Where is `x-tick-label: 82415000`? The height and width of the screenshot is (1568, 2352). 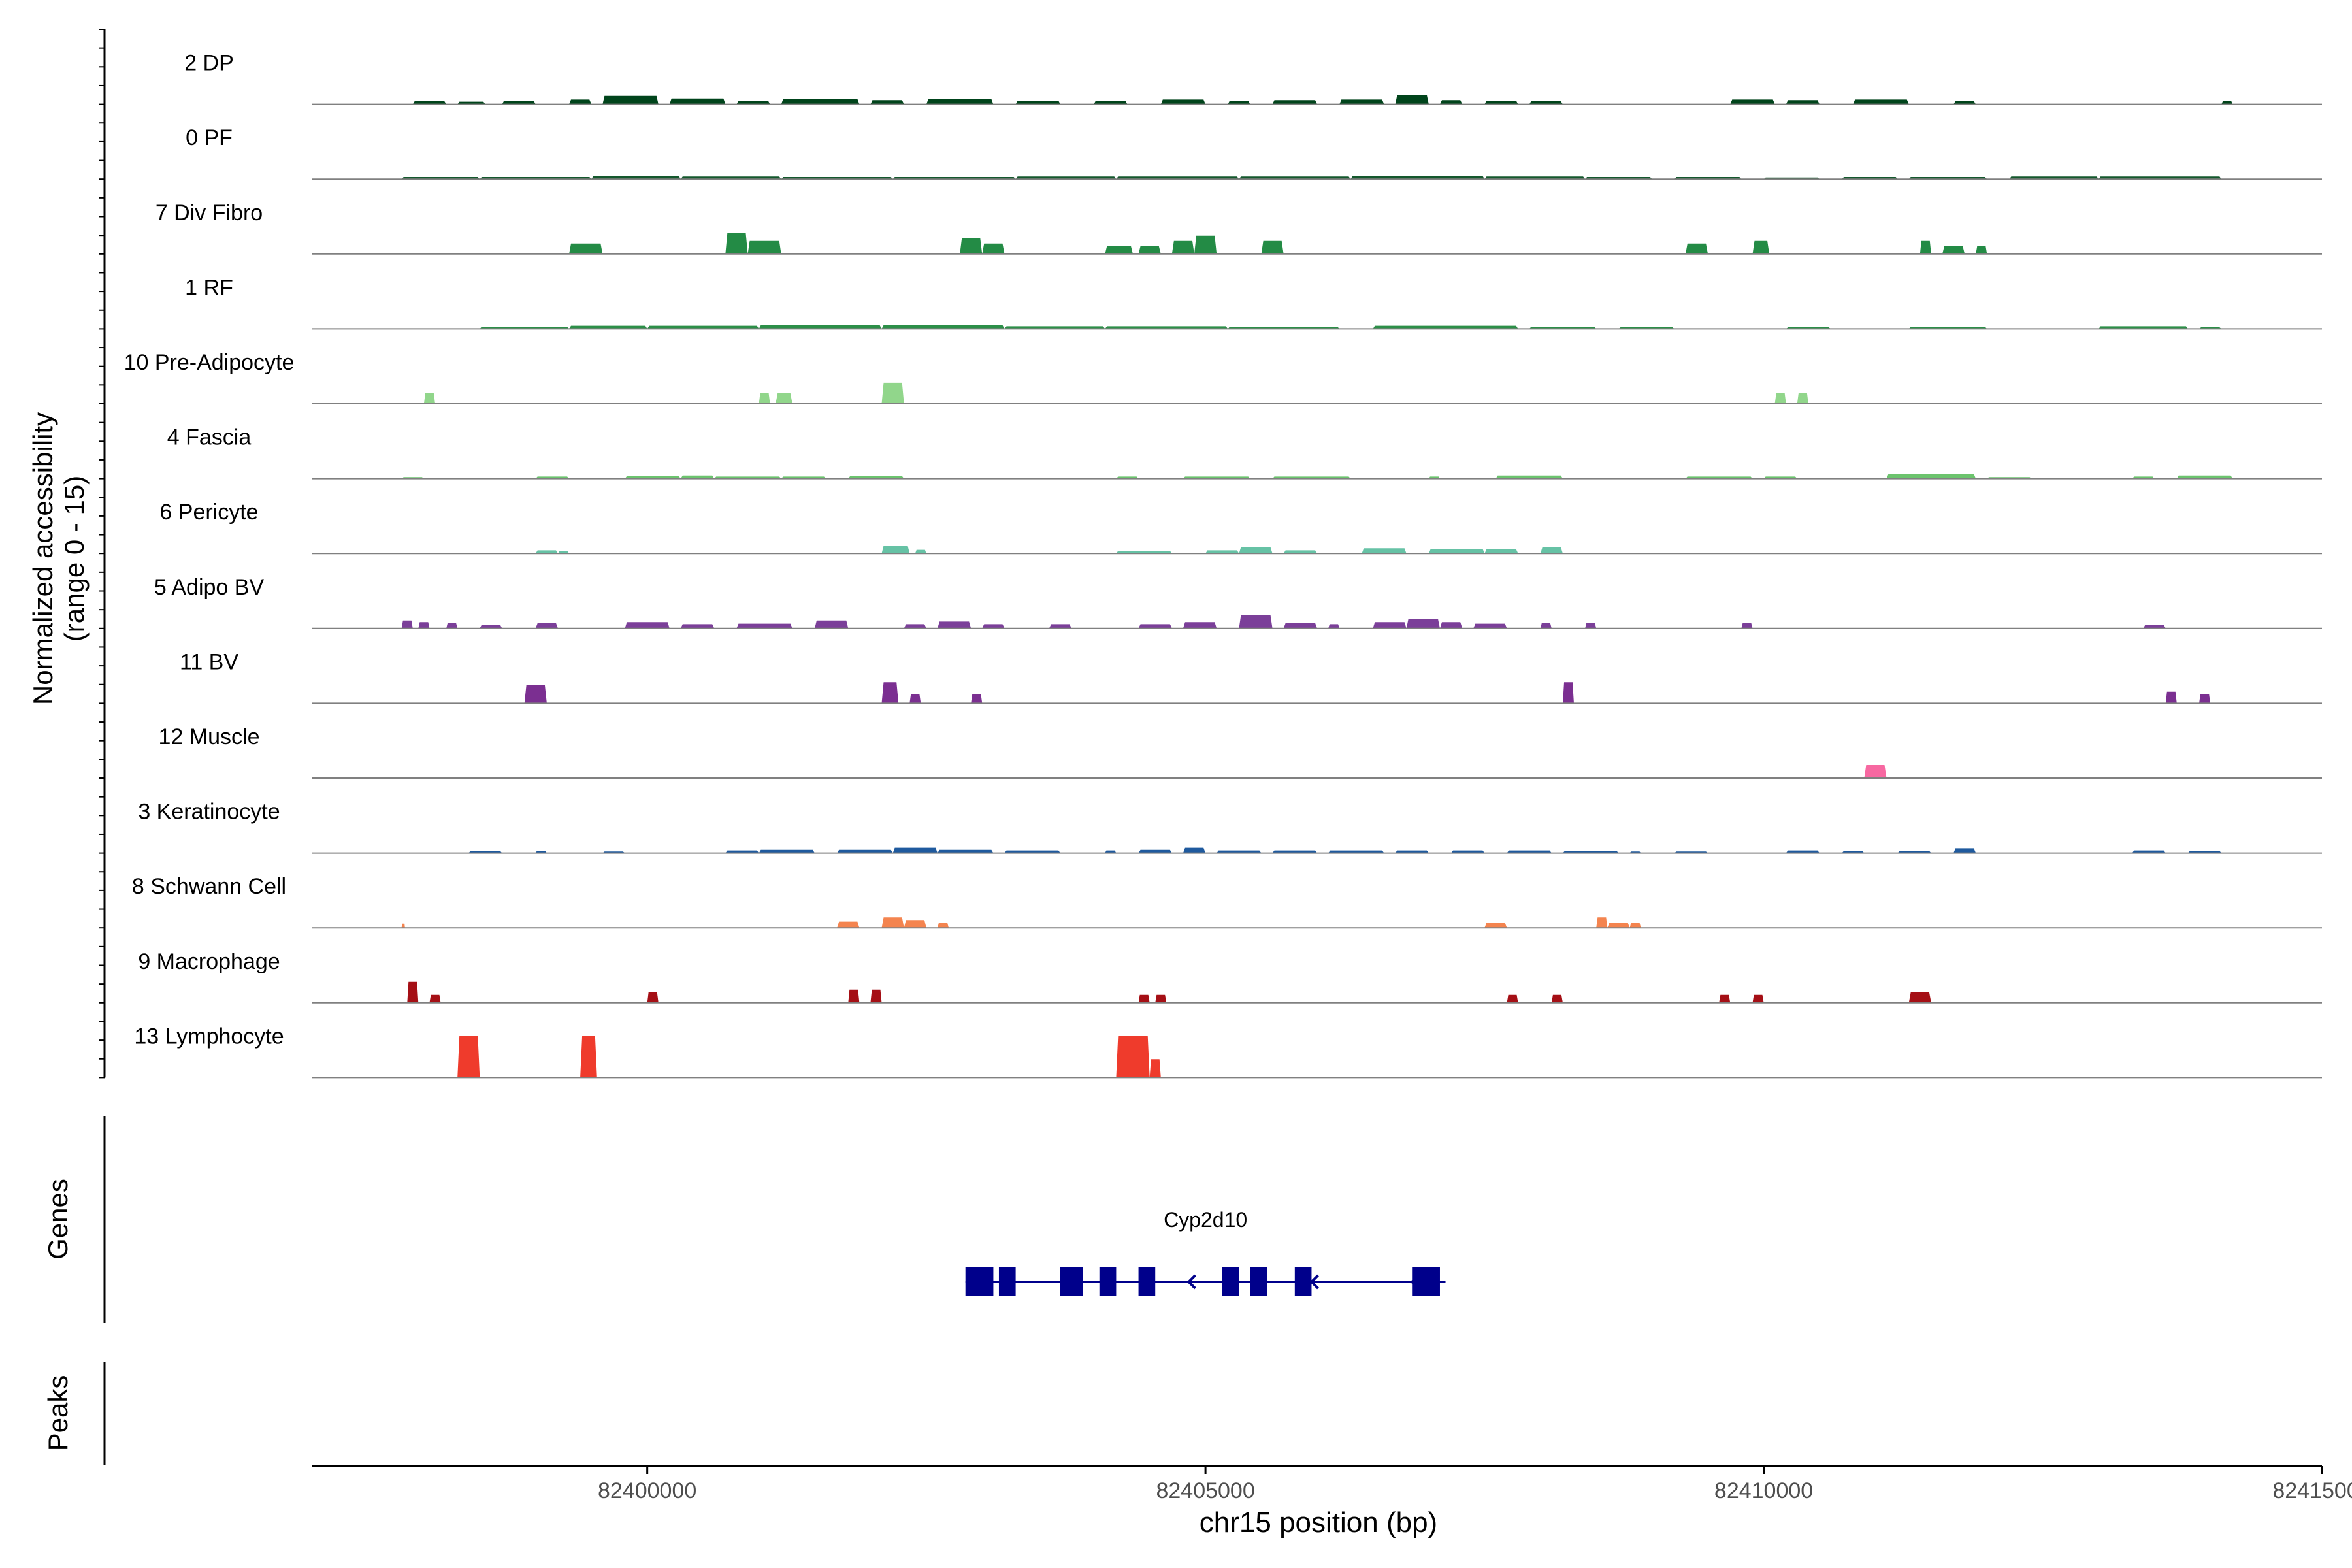 x-tick-label: 82415000 is located at coordinates (2312, 1490).